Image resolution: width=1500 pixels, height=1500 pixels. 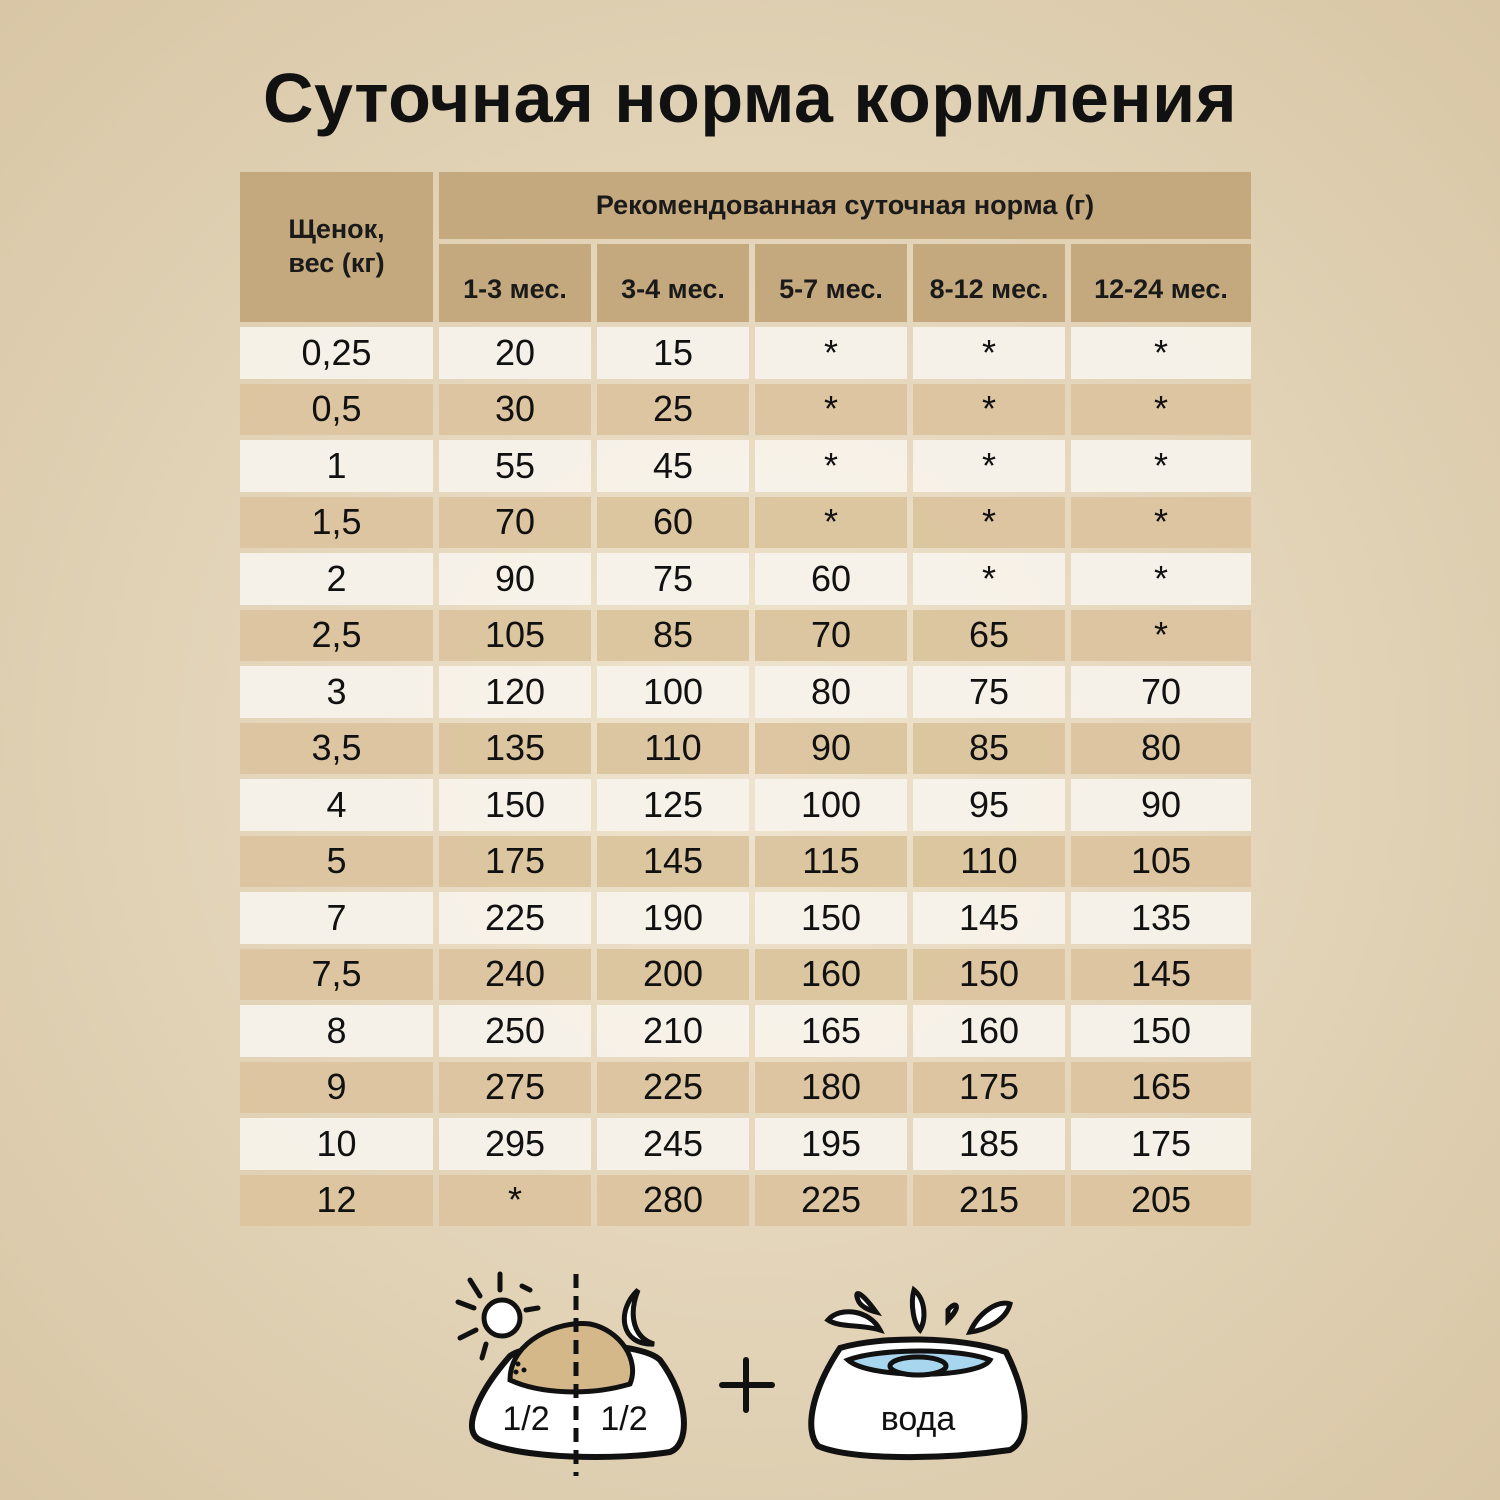 What do you see at coordinates (515, 1031) in the screenshot?
I see `portion-cell: 250` at bounding box center [515, 1031].